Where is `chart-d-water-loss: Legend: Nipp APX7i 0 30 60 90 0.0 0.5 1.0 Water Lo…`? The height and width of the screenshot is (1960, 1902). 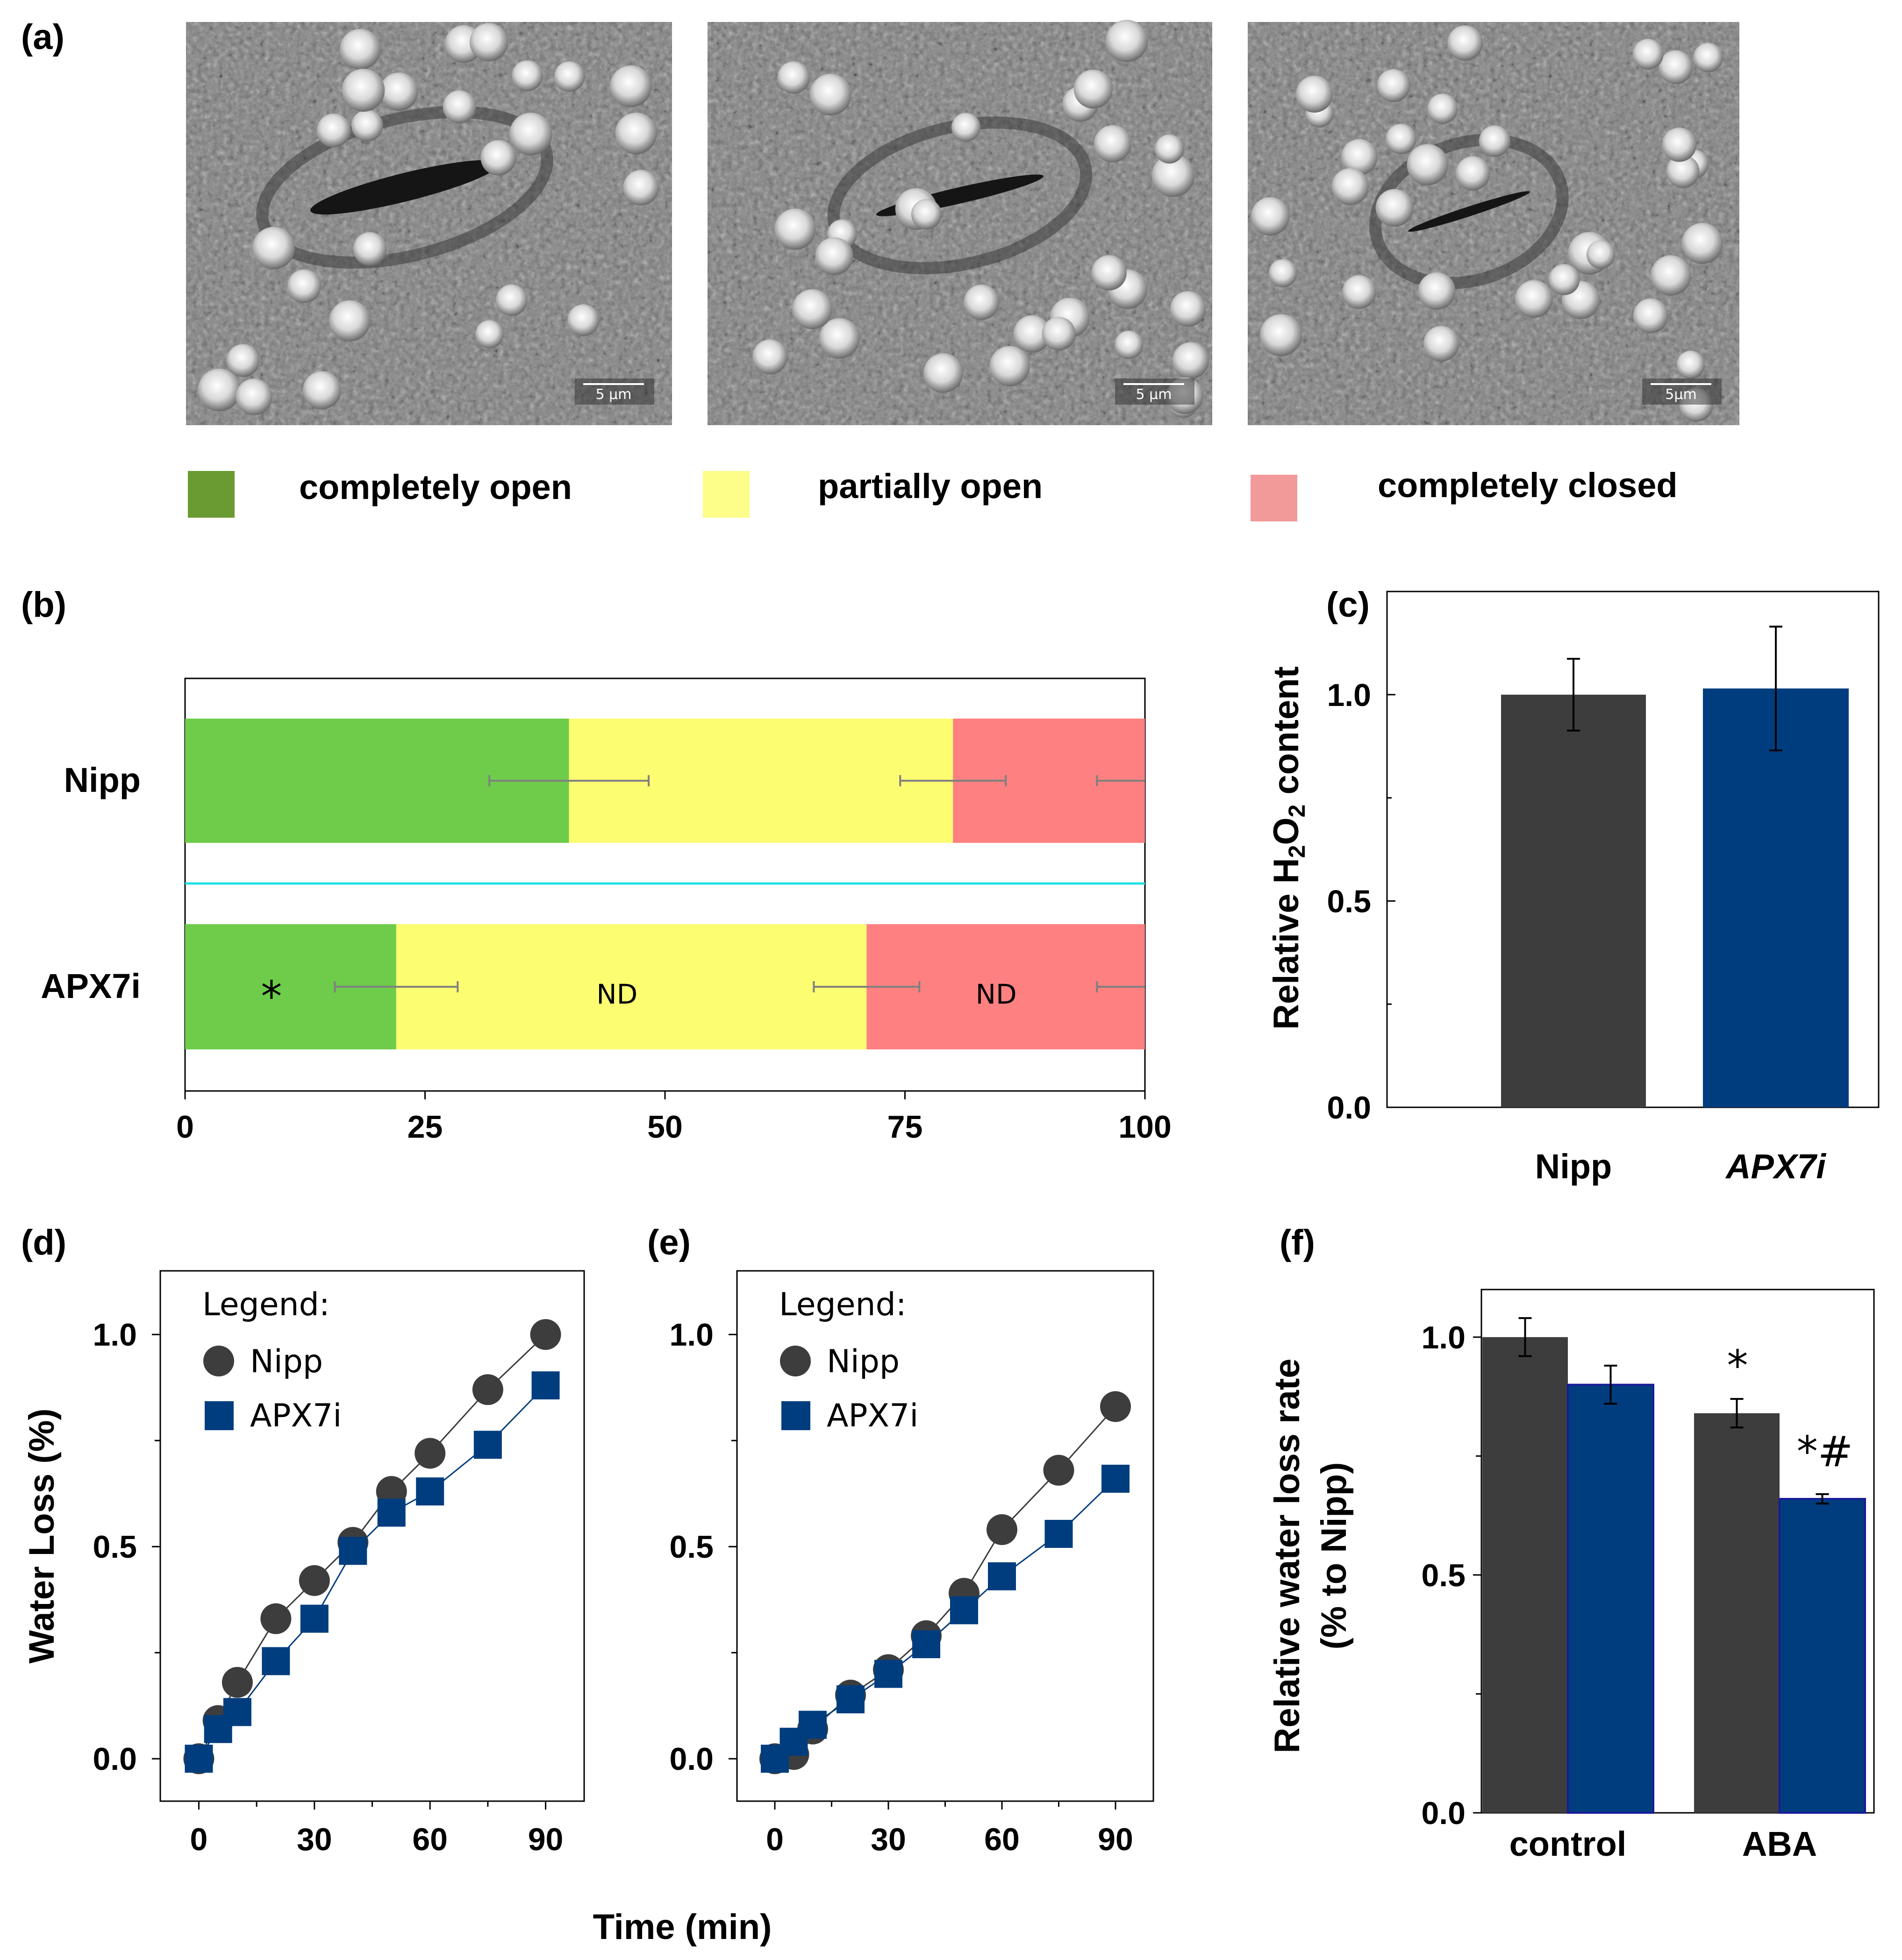
chart-d-water-loss: Legend: Nipp APX7i 0 30 60 90 0.0 0.5 1.0 Water Lo… is located at coordinates (303, 1564).